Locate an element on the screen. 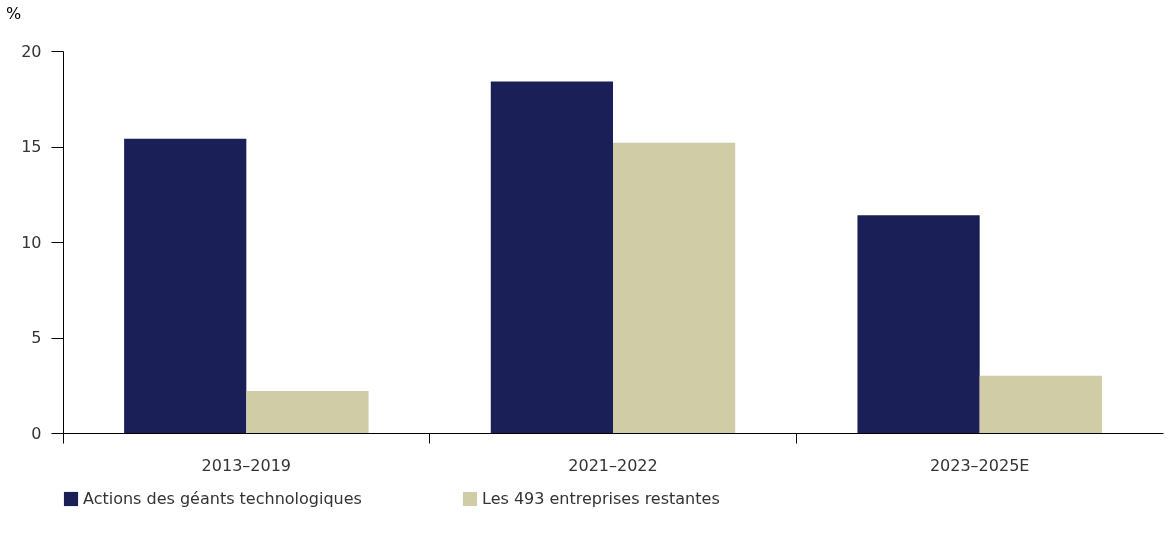  legend-label: Actions des géants technologiques is located at coordinates (222, 498).